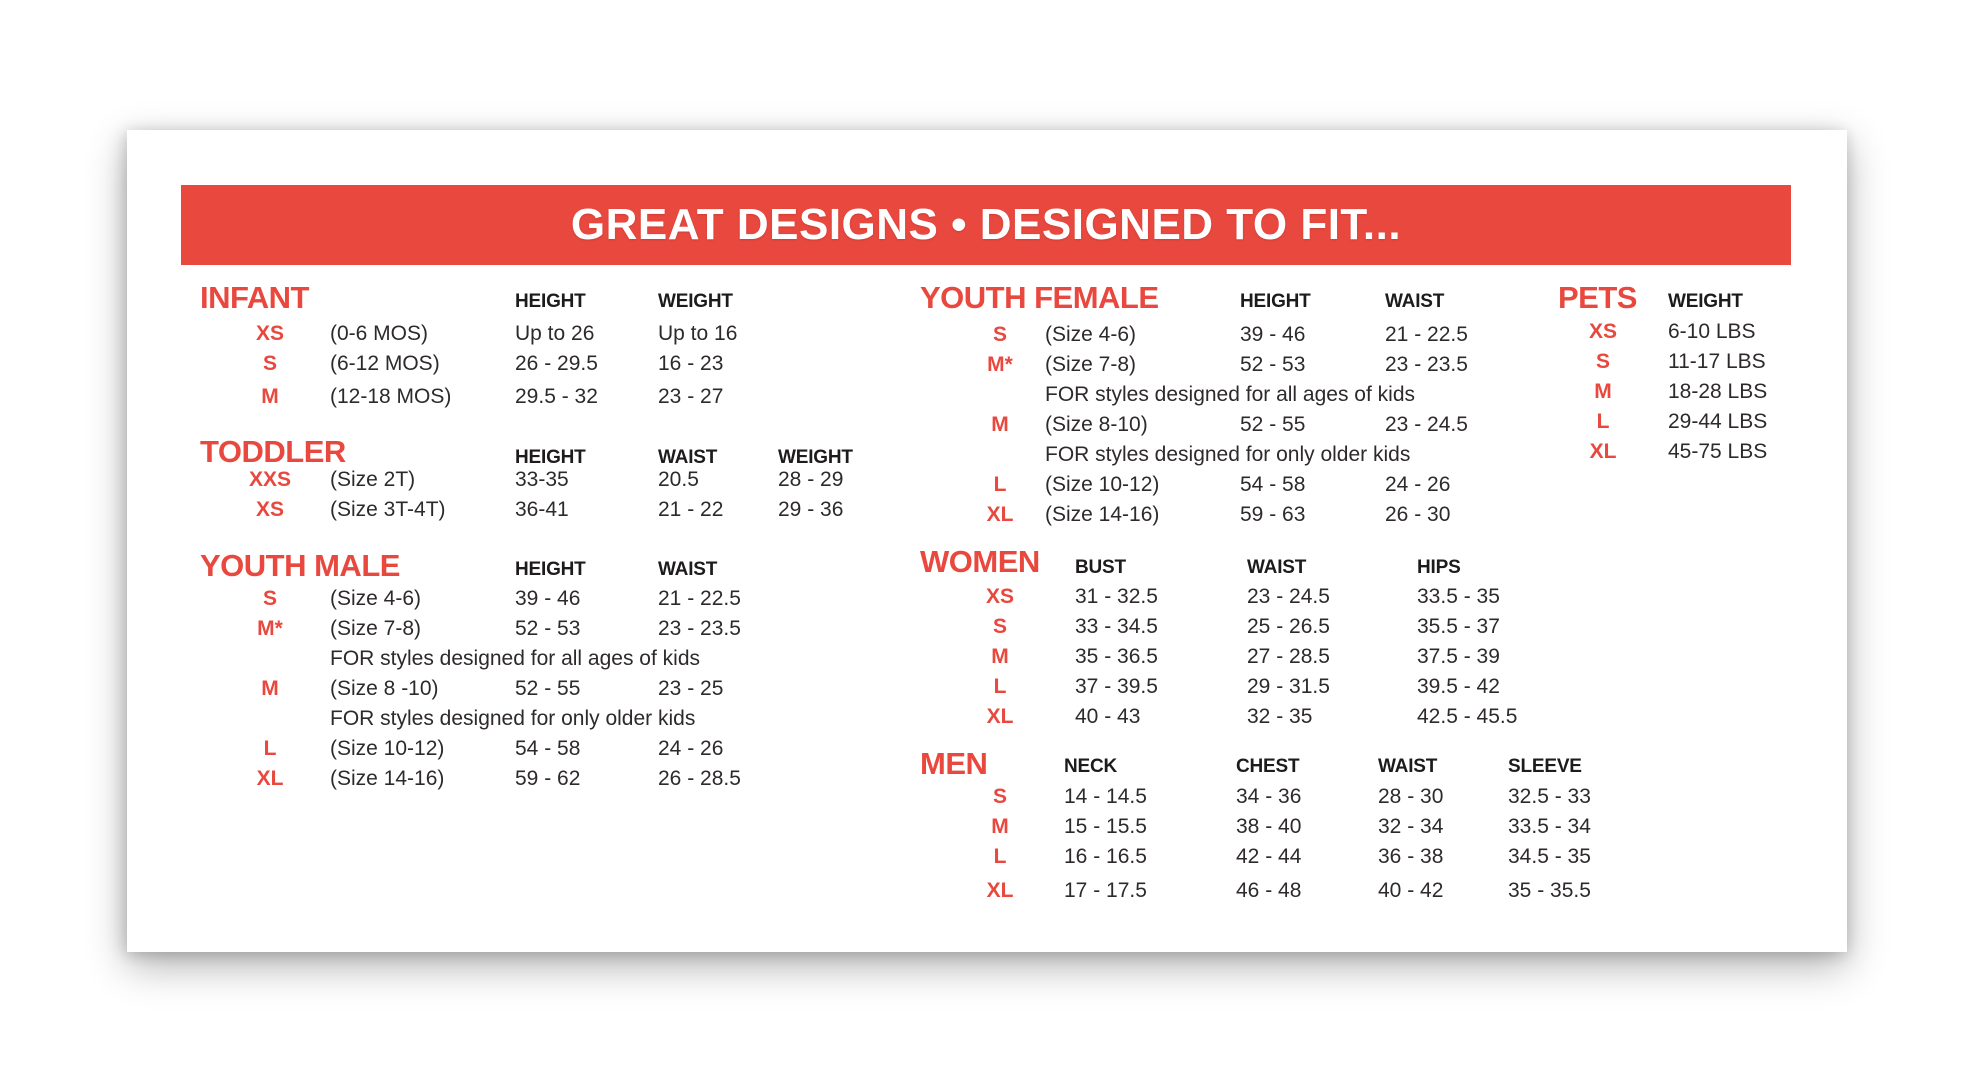  I want to click on size-value: 29-44 LBS, so click(1718, 421).